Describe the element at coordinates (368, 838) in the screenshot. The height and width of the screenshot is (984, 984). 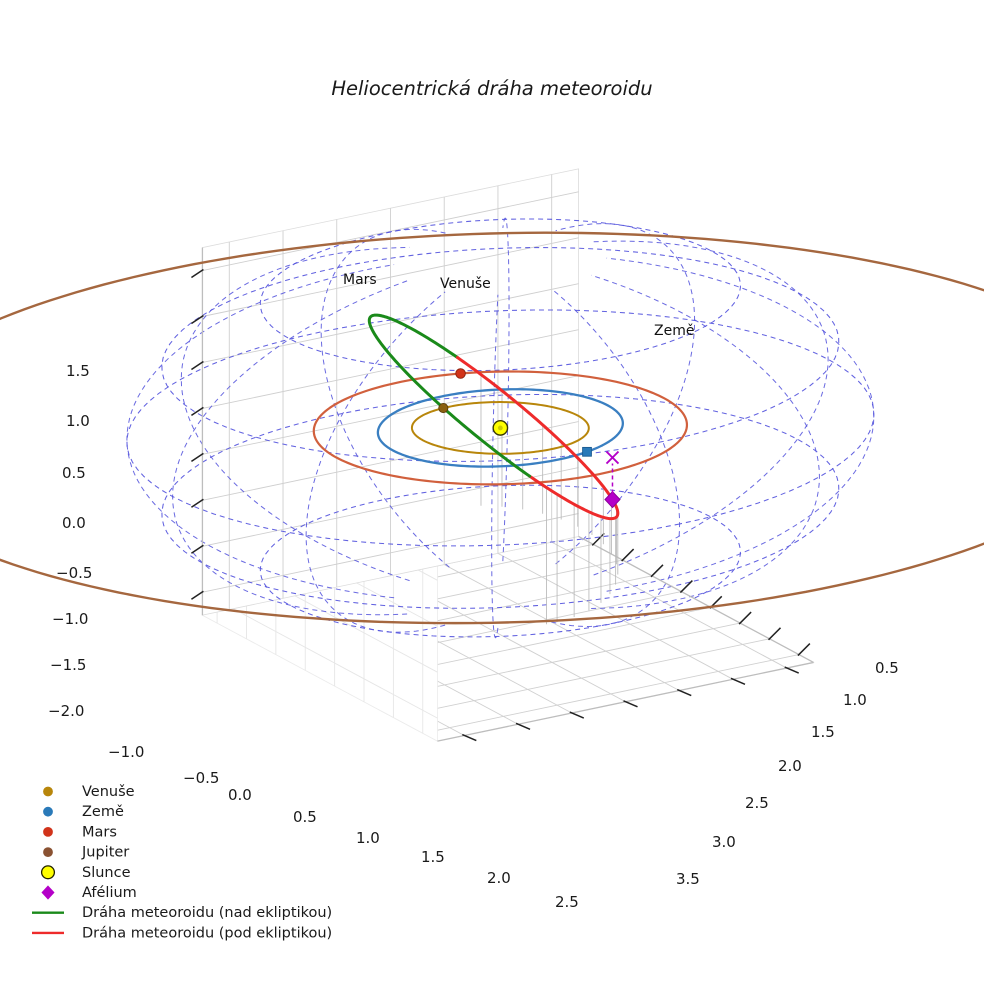
I see `x-tick-label-4: 1.0` at that location.